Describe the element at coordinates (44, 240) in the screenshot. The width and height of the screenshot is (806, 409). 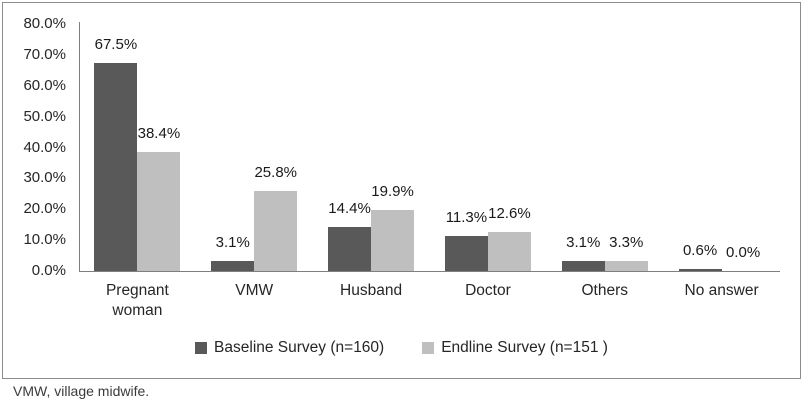
I see `y-tick-label: 10.0%` at that location.